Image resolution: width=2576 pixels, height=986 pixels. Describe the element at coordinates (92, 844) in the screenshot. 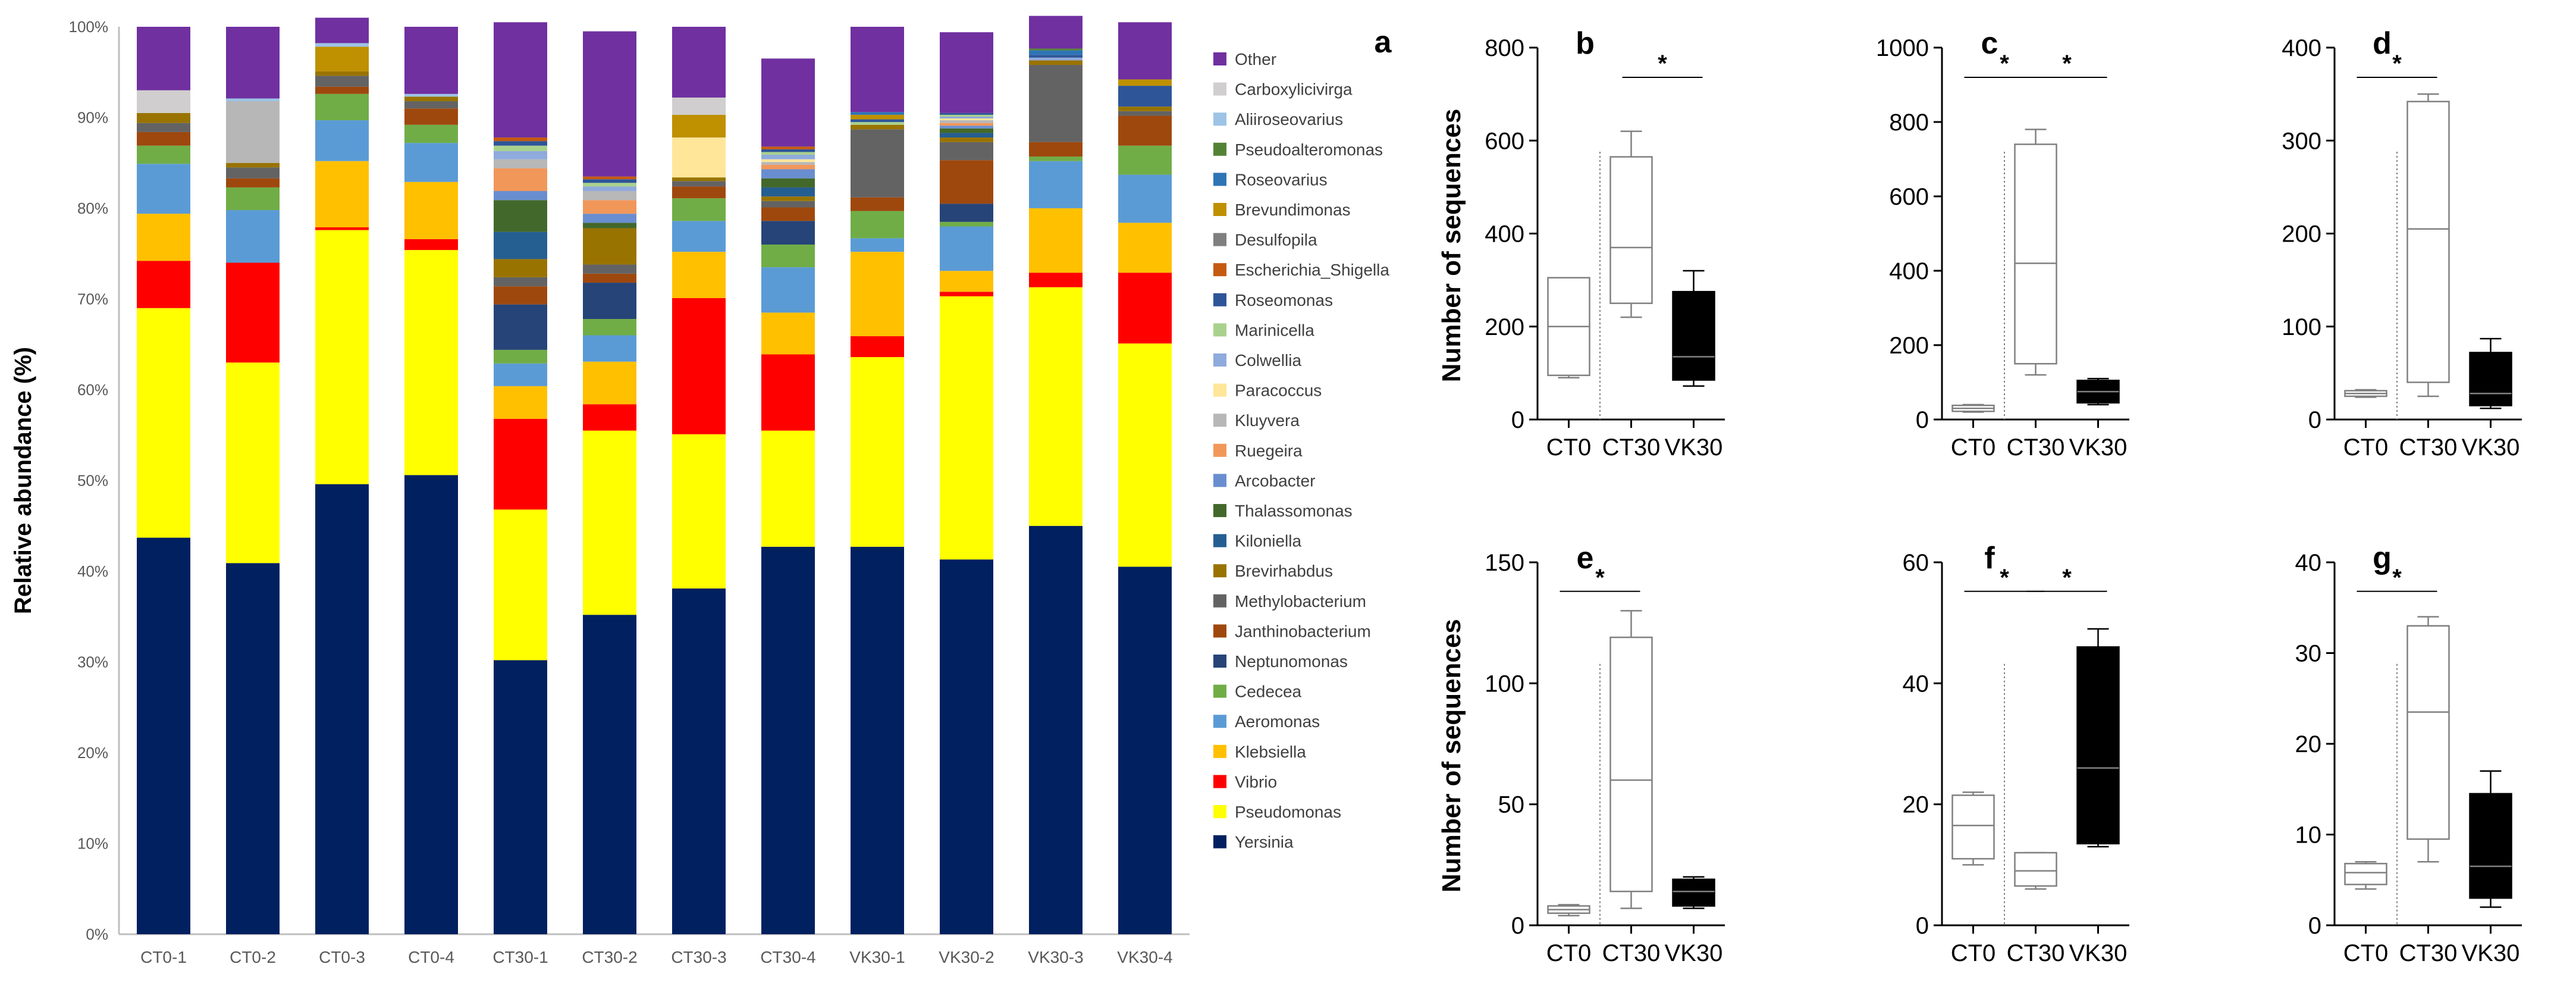

I see `y-tick-label: 10%` at that location.